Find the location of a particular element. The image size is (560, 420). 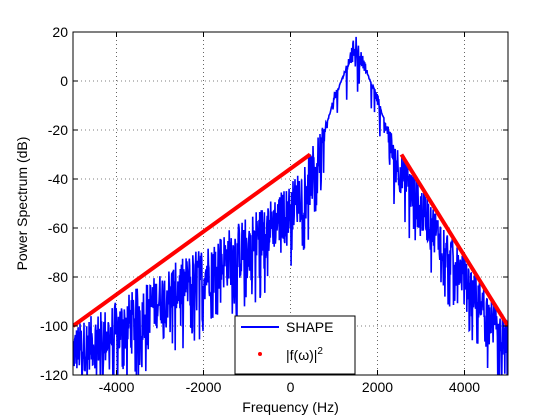

x-tick-label: 4000 is located at coordinates (464, 387).